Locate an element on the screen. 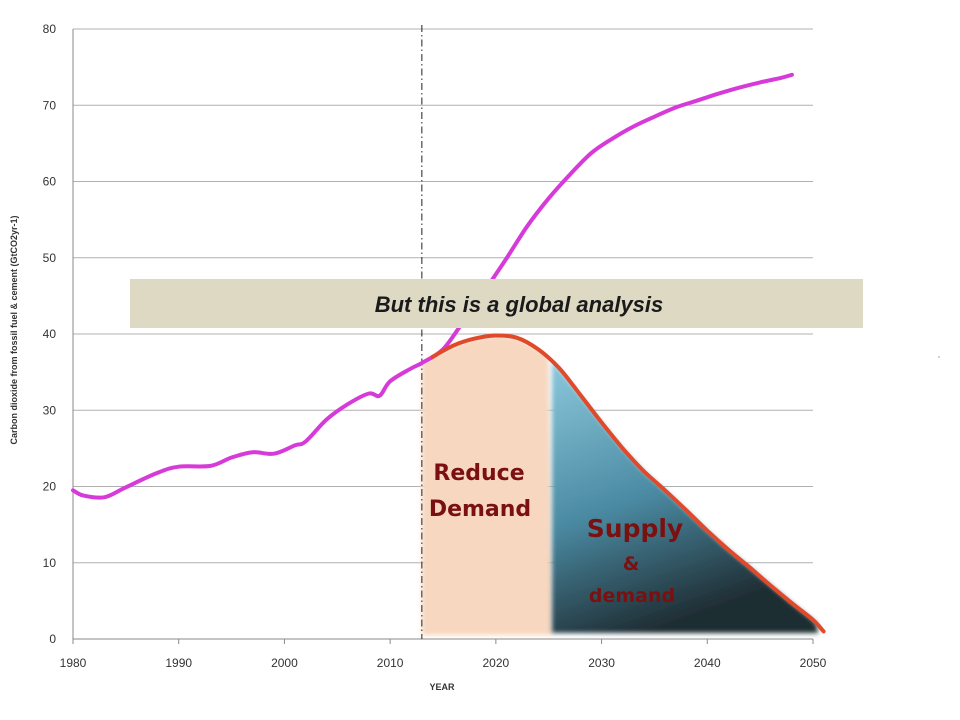  banner-box is located at coordinates (496, 303).